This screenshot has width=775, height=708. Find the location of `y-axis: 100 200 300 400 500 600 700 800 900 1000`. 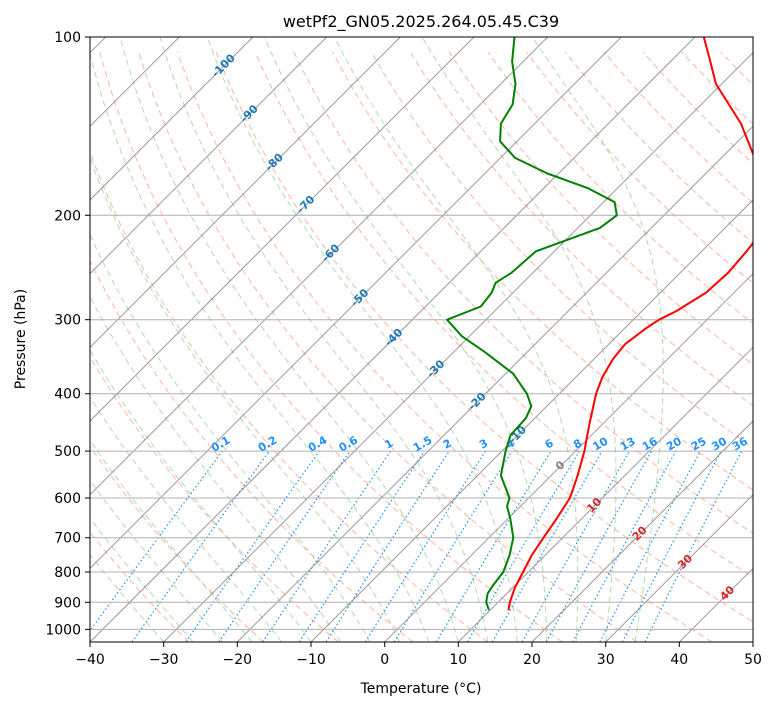

y-axis: 100 200 300 400 500 600 700 800 900 1000 is located at coordinates (67, 334).